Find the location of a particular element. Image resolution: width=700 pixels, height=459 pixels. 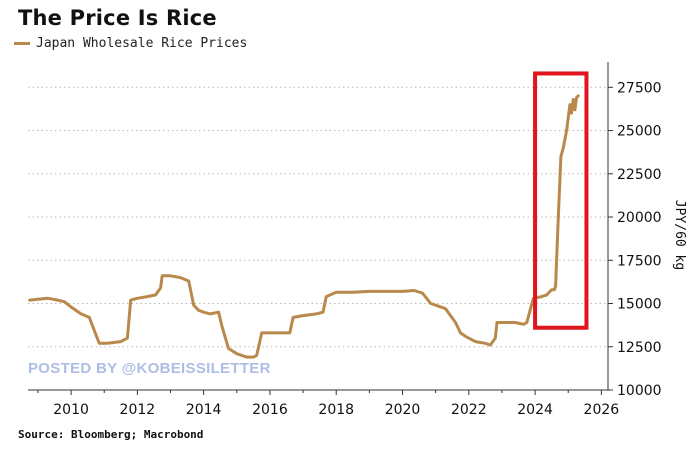

x-tick-label-2020: 2020 is located at coordinates (403, 410).